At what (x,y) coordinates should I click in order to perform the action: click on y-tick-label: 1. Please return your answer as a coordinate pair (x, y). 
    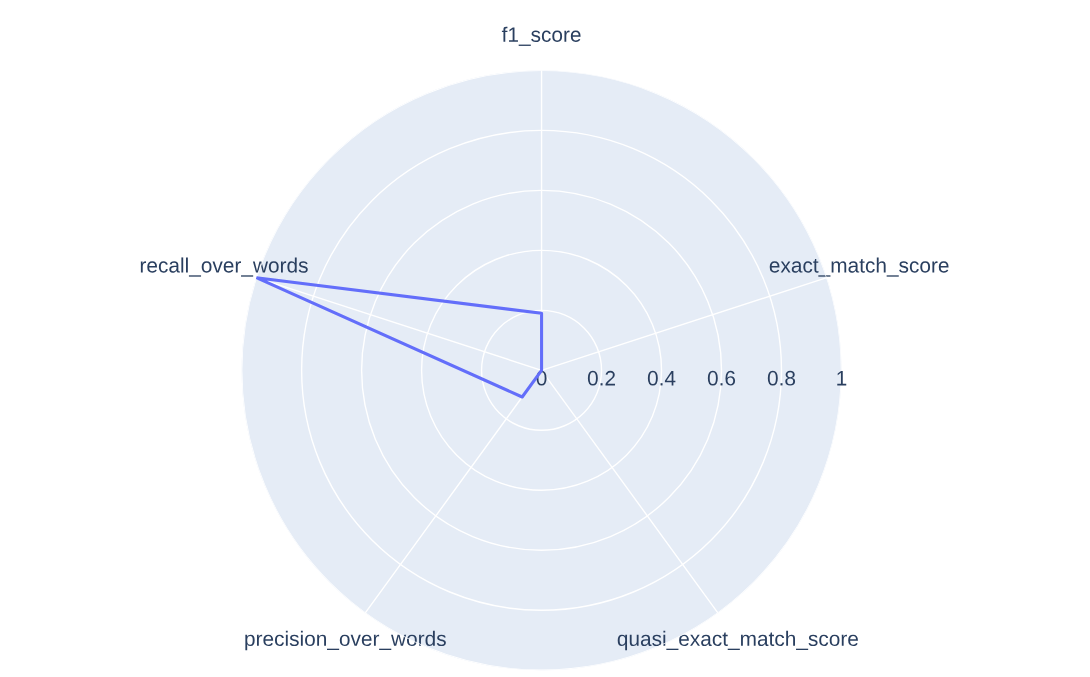
    Looking at the image, I should click on (842, 378).